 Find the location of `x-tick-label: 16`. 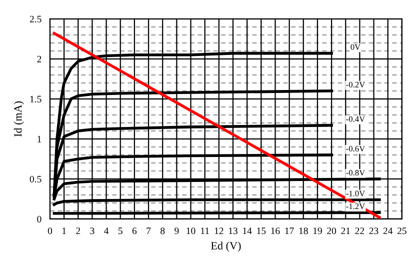

x-tick-label: 16 is located at coordinates (275, 231).